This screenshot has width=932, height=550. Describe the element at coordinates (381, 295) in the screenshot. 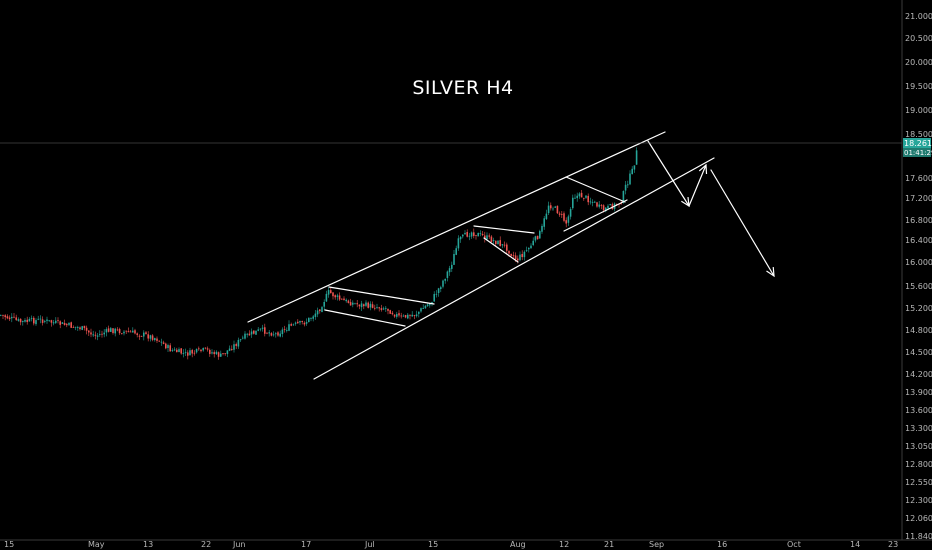

I see `flag1-upper-line` at that location.